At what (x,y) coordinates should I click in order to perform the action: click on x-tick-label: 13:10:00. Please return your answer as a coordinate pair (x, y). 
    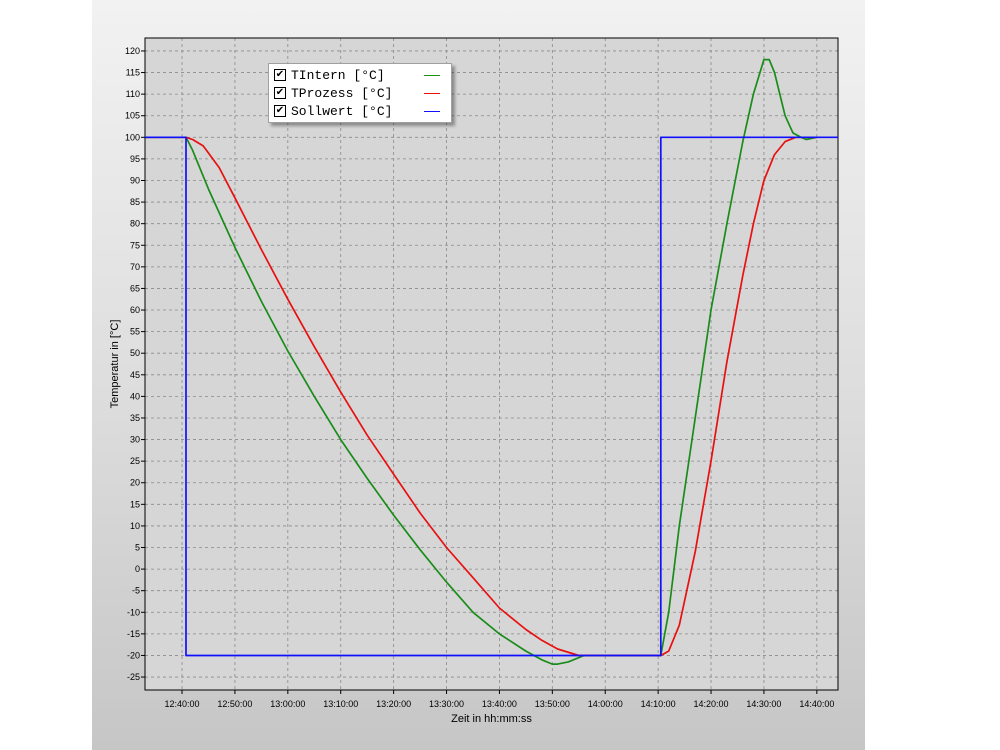
    Looking at the image, I should click on (340, 704).